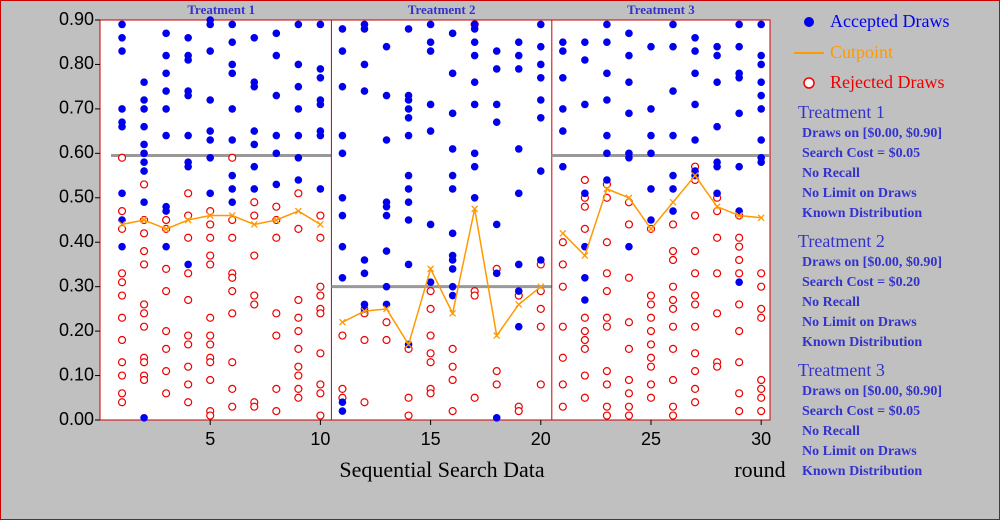 Image resolution: width=1000 pixels, height=520 pixels. I want to click on legend-label: Accepted Draws, so click(889, 21).